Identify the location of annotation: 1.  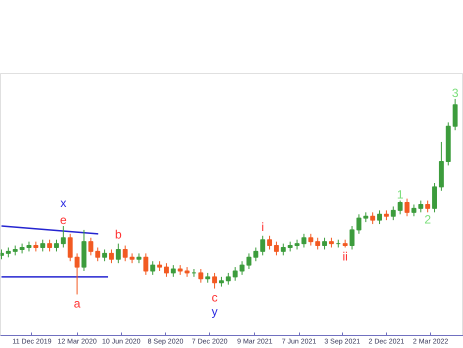
(400, 195).